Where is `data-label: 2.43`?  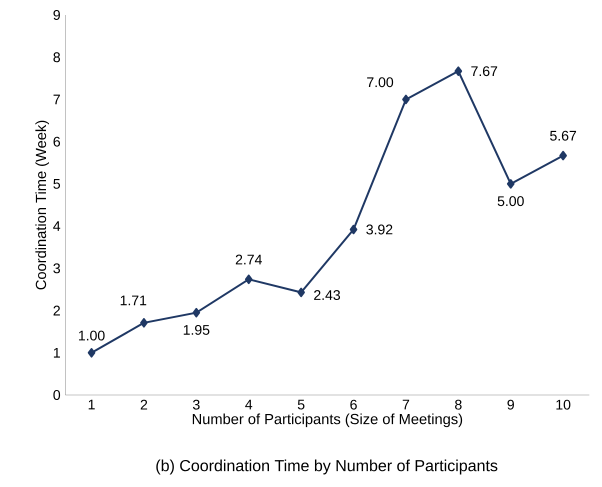 data-label: 2.43 is located at coordinates (327, 295).